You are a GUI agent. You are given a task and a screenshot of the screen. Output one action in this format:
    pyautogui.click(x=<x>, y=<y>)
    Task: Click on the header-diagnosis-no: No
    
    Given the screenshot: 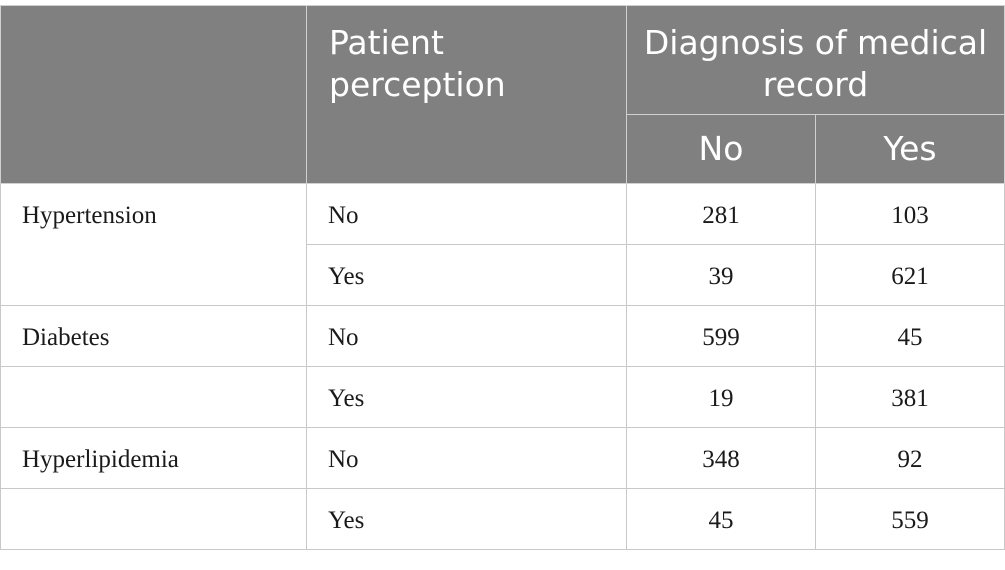 What is the action you would take?
    pyautogui.click(x=721, y=149)
    